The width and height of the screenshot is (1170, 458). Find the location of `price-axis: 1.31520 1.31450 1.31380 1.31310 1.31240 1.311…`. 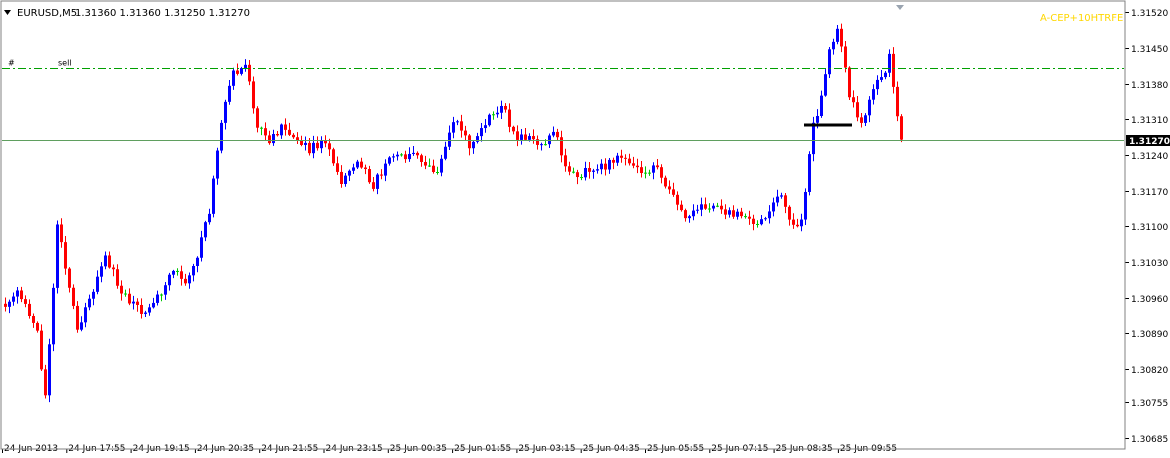

price-axis: 1.31520 1.31450 1.31380 1.31310 1.31240 1.311… is located at coordinates (1146, 227).